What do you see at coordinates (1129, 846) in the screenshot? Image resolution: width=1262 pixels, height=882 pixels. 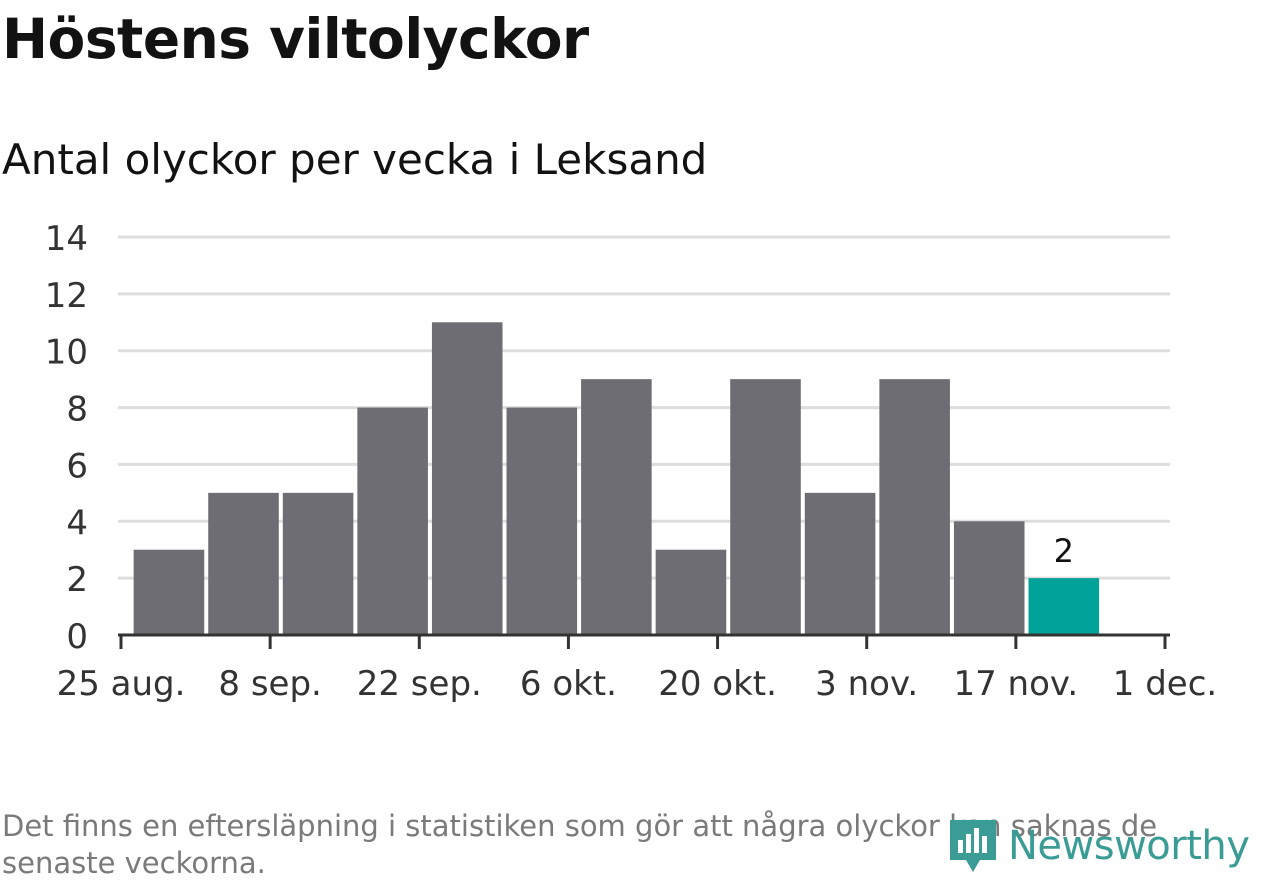 I see `newsworthy-logo-text: Newsworthy` at bounding box center [1129, 846].